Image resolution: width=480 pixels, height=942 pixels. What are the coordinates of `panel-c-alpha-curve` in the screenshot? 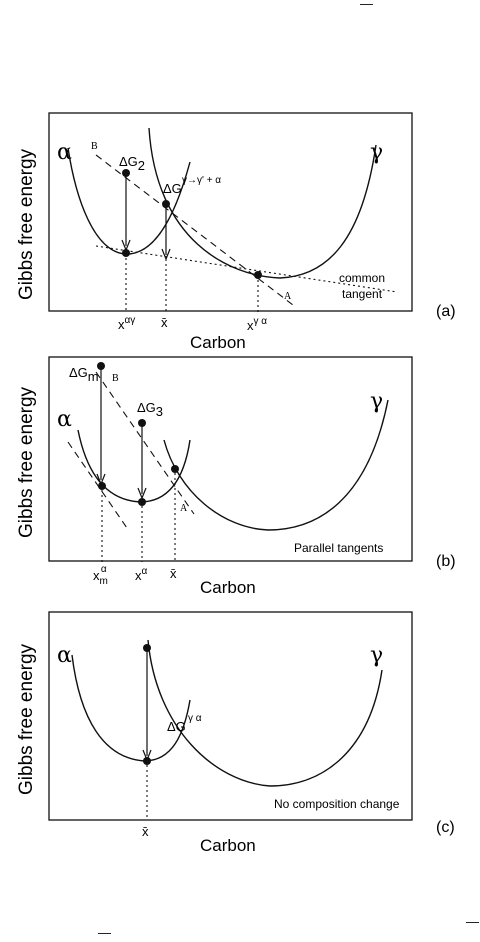 It's located at (131, 708).